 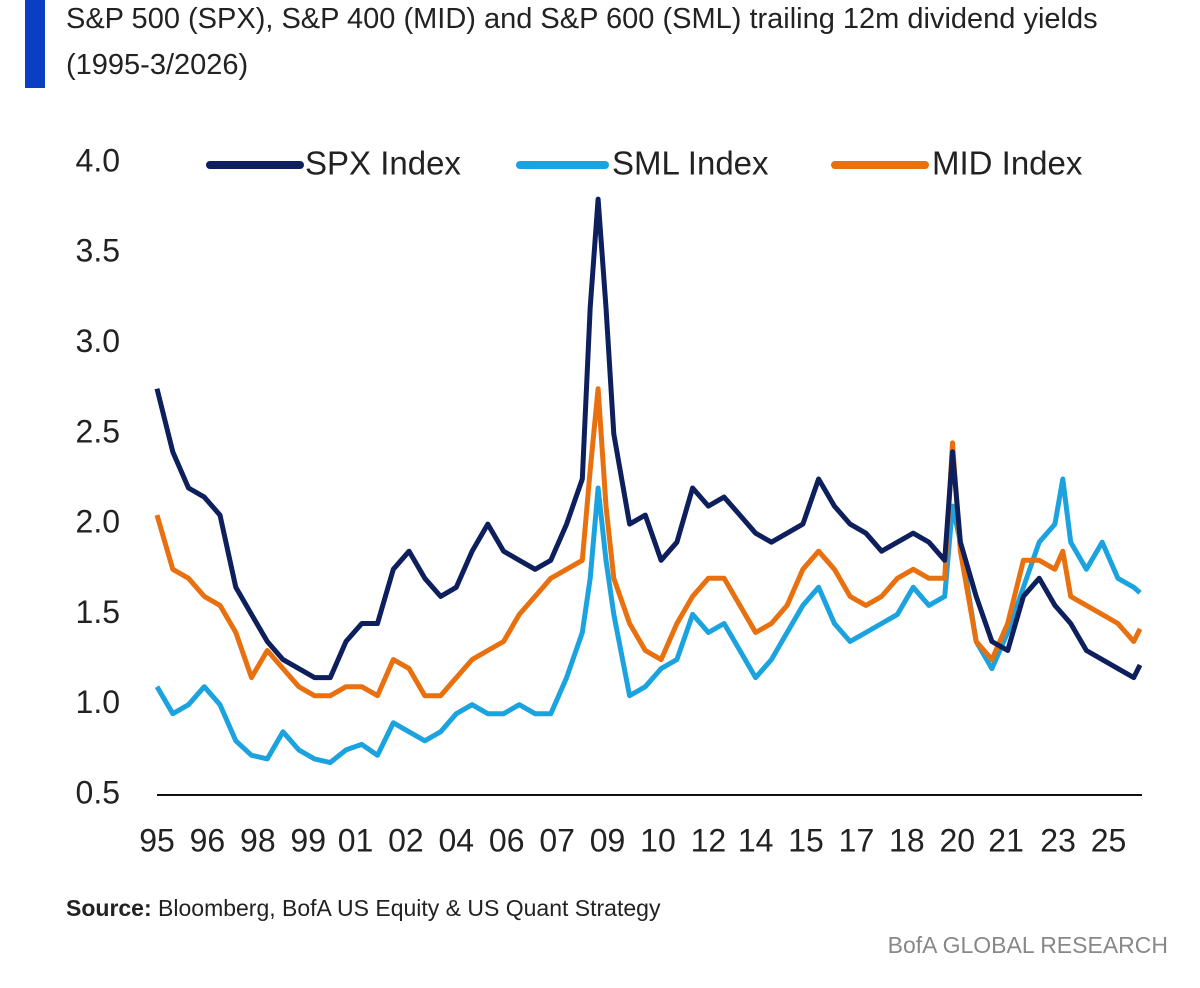 What do you see at coordinates (690, 163) in the screenshot?
I see `legend-label: SML Index` at bounding box center [690, 163].